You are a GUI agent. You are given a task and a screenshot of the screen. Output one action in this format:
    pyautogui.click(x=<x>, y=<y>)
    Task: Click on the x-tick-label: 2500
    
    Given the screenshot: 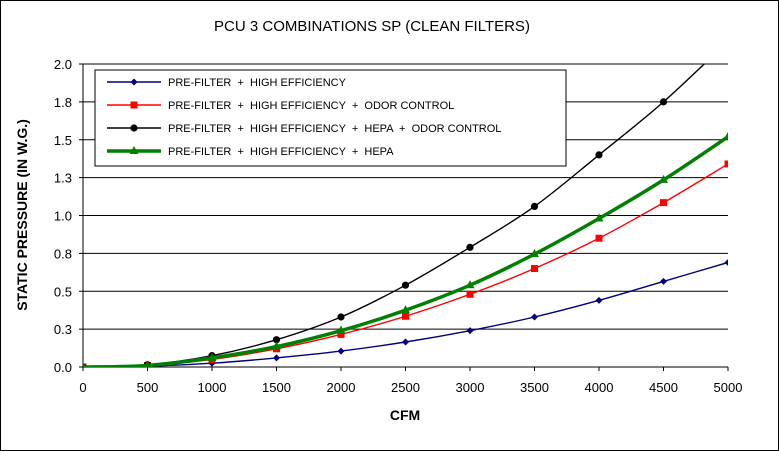 What is the action you would take?
    pyautogui.click(x=405, y=387)
    